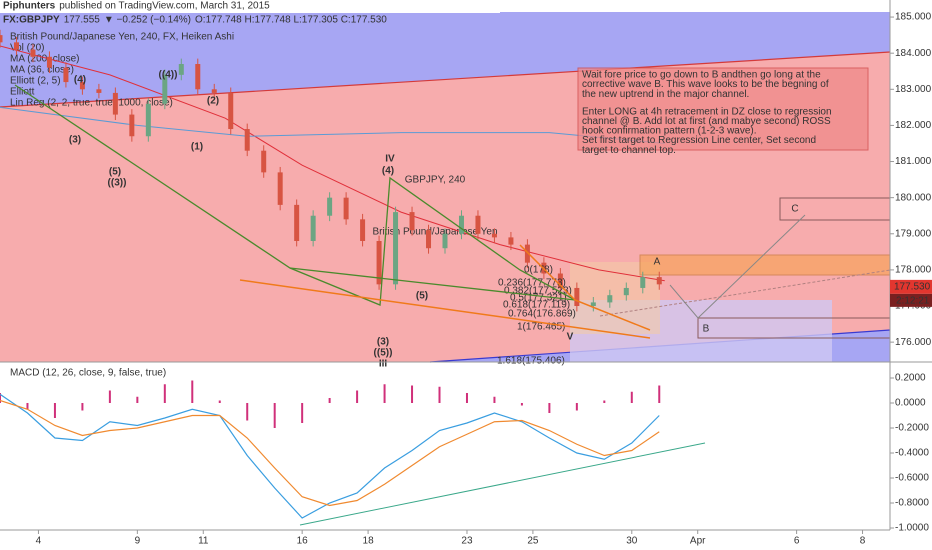  What do you see at coordinates (434, 206) in the screenshot?
I see `watermark: GBPJPY, 240 British Pound/Japanese Yen` at bounding box center [434, 206].